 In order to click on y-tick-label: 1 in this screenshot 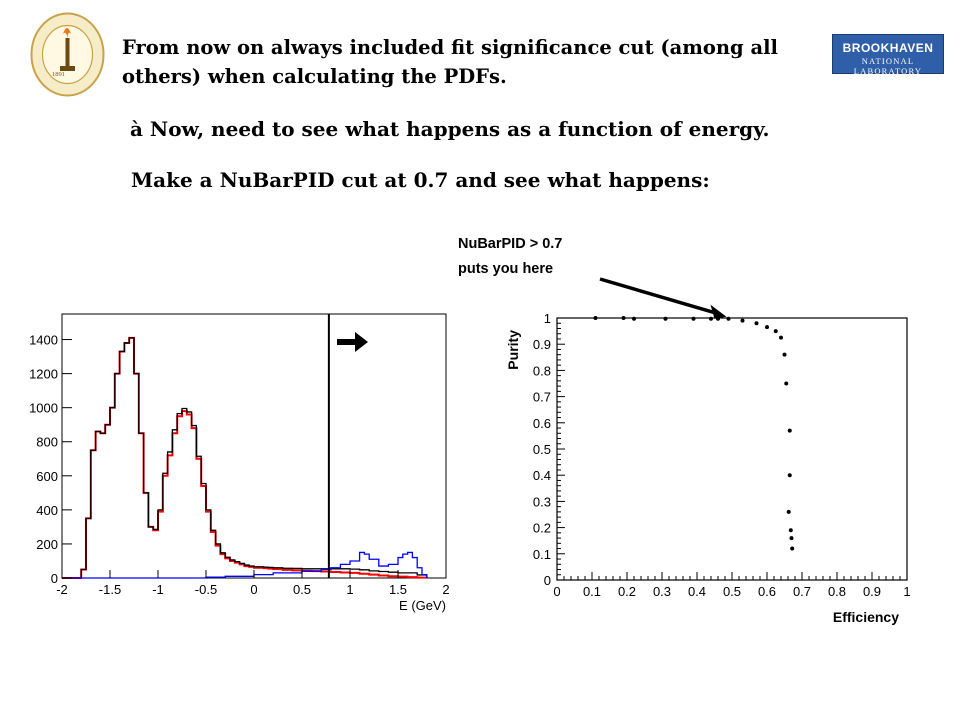, I will do `click(547, 318)`.